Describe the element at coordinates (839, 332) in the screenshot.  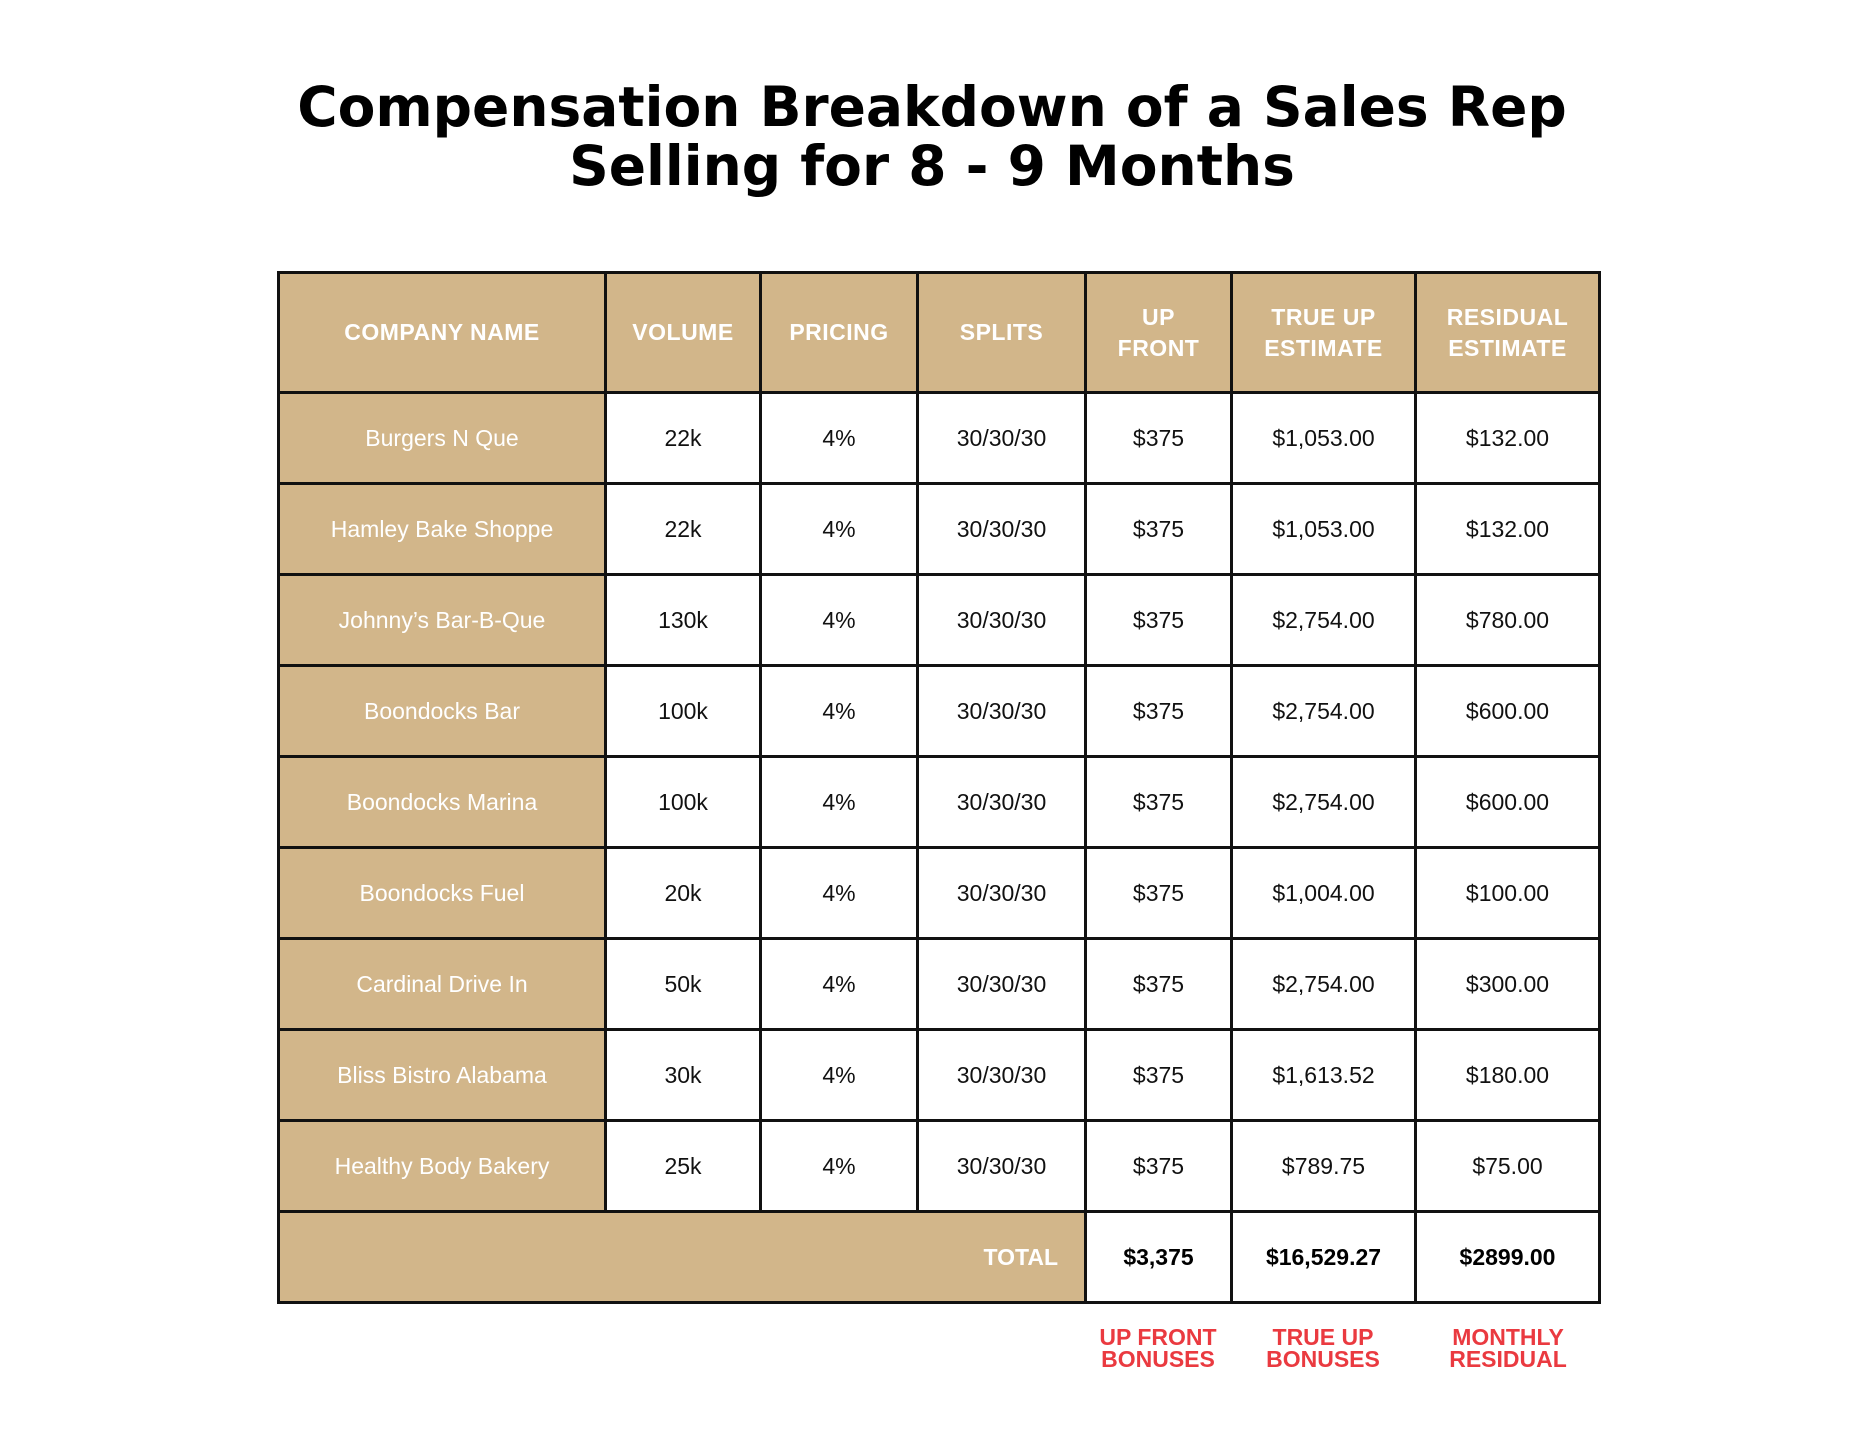
I see `header-pricing: PRICING` at that location.